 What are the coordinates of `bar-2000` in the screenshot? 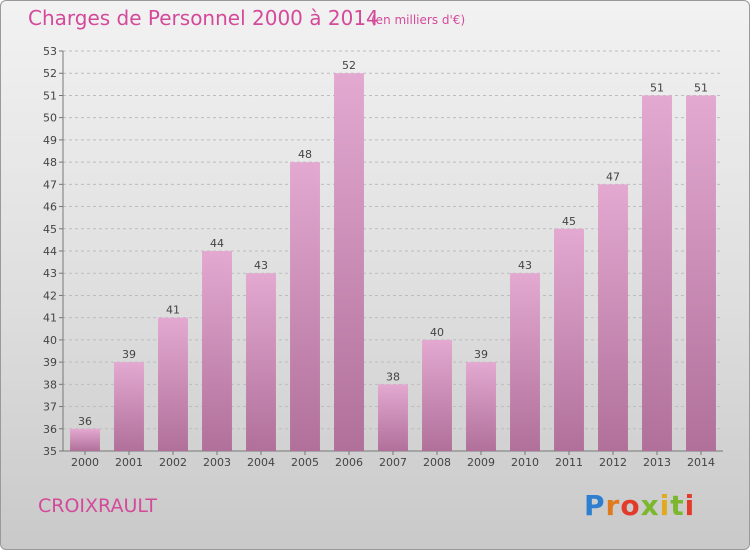 It's located at (85, 439).